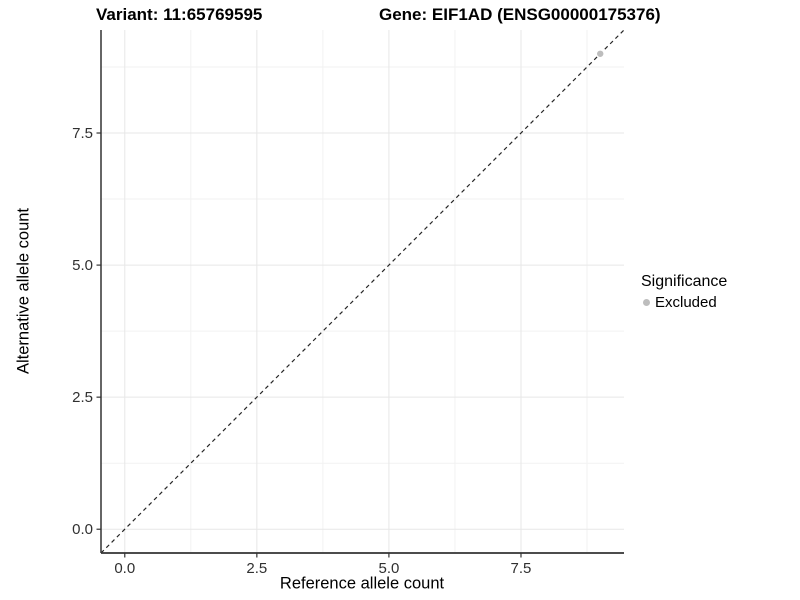 The height and width of the screenshot is (600, 800). What do you see at coordinates (684, 281) in the screenshot?
I see `legend-title: Significance` at bounding box center [684, 281].